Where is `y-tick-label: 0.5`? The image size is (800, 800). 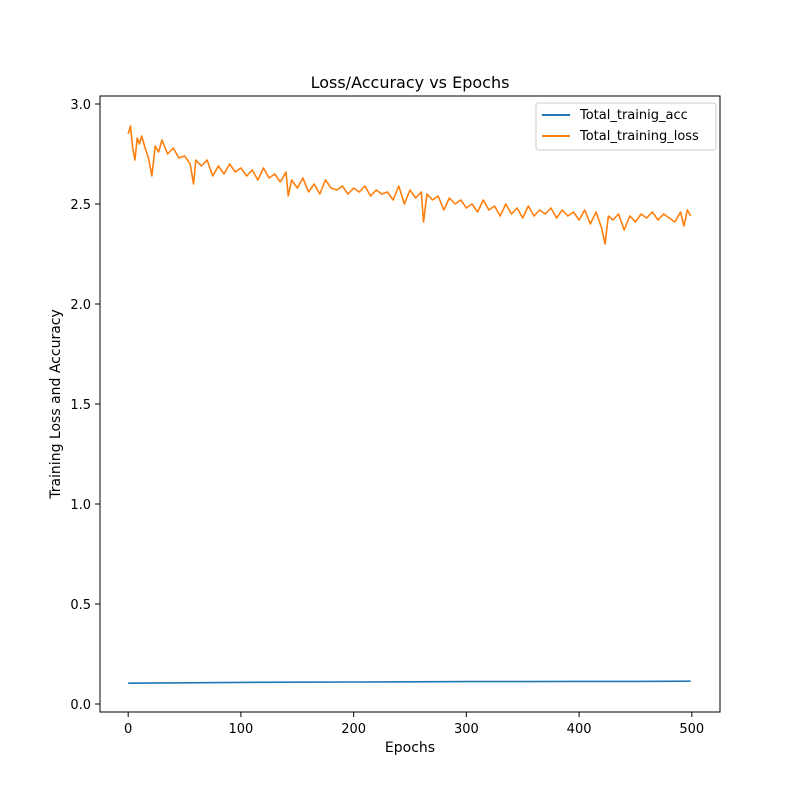
y-tick-label: 0.5 is located at coordinates (80, 605).